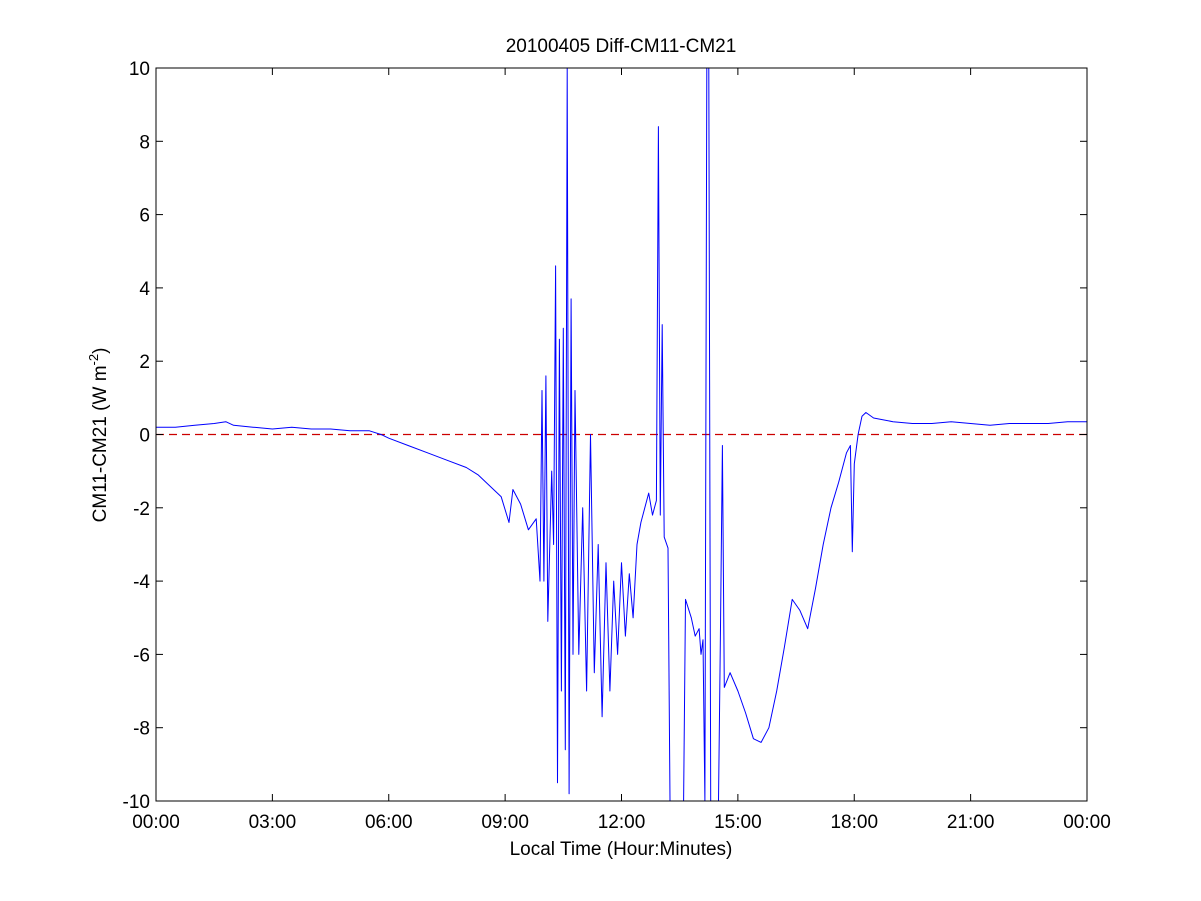  Describe the element at coordinates (144, 436) in the screenshot. I see `y-tick-label: 0` at that location.